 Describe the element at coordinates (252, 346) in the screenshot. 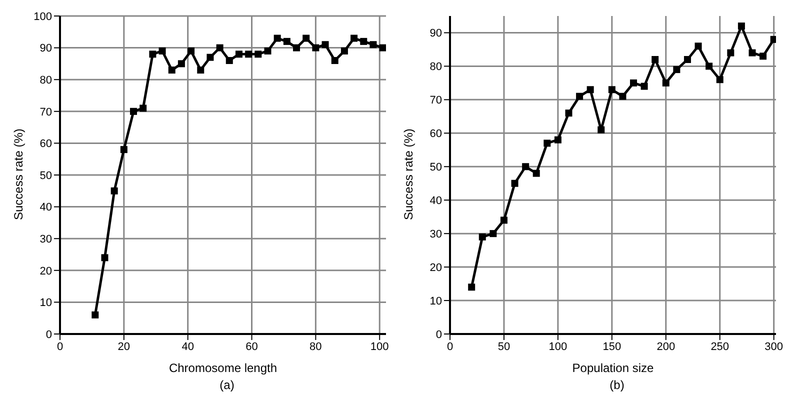

I see `x-tick-label: 60` at that location.